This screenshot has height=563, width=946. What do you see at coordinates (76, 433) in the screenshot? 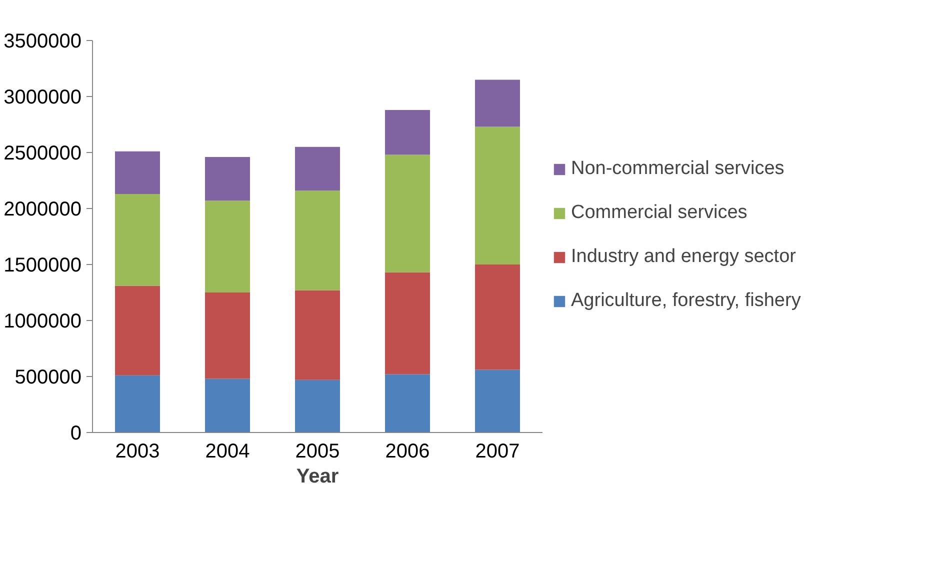
I see `y-tick-label: 0` at bounding box center [76, 433].